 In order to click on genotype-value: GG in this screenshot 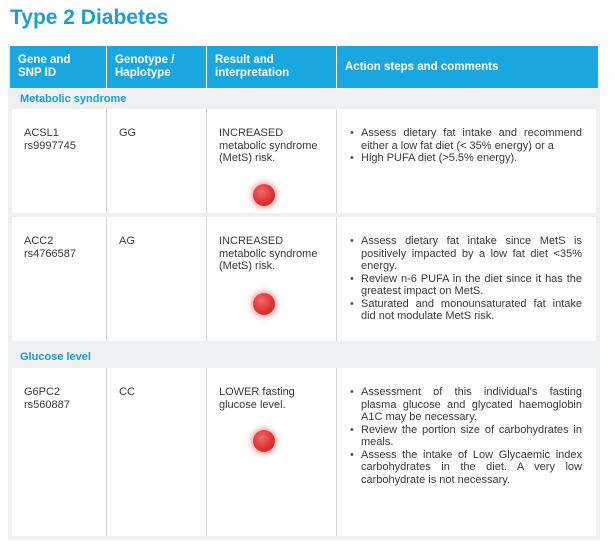, I will do `click(128, 133)`.